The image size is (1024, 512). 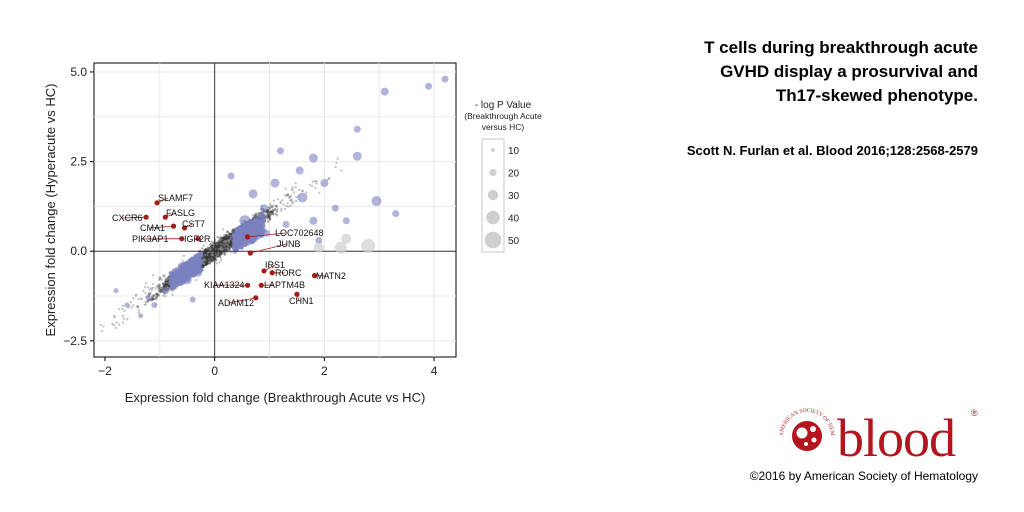 I want to click on gene-label: ADAM12, so click(x=236, y=303).